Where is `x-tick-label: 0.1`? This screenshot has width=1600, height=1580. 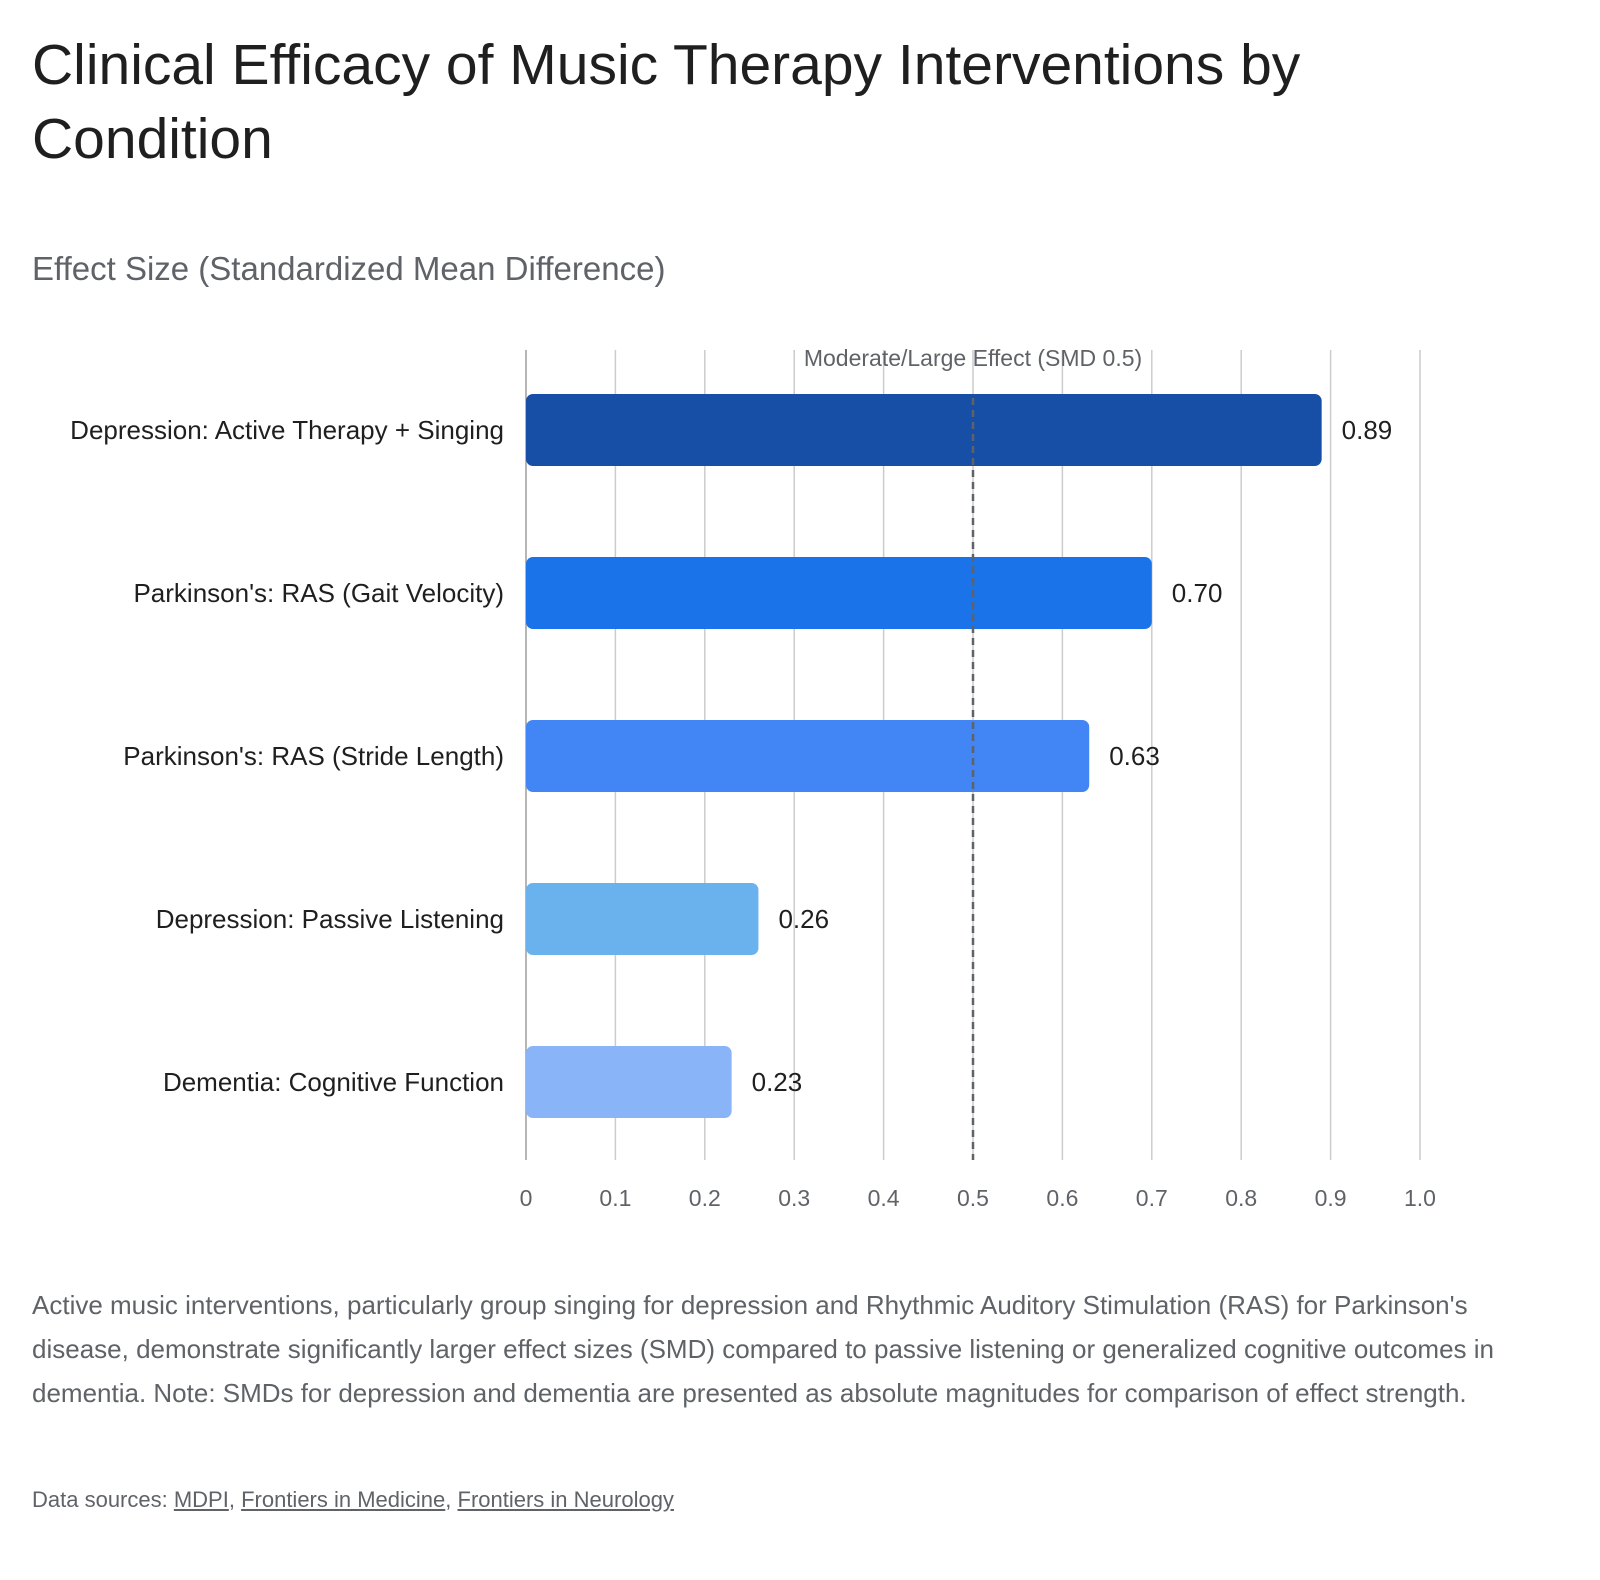
x-tick-label: 0.1 is located at coordinates (615, 1198).